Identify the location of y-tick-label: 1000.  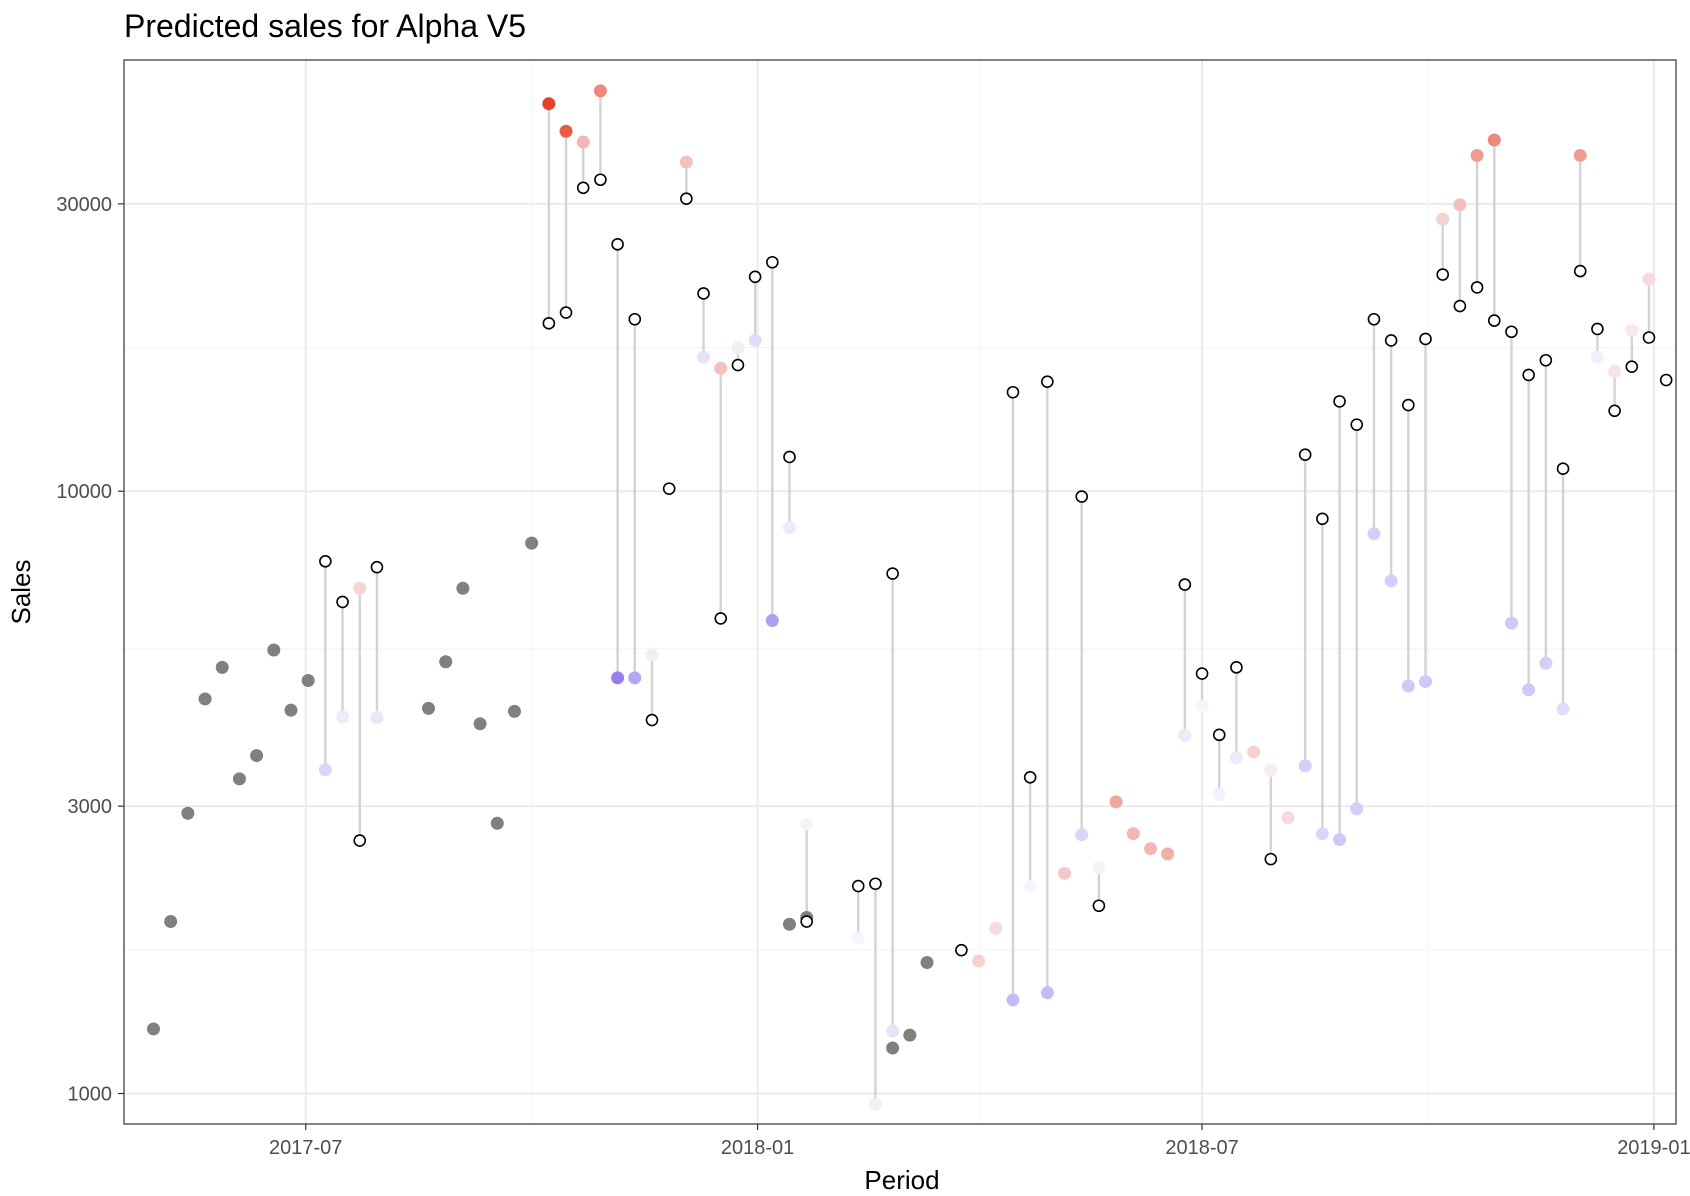
(90, 1095).